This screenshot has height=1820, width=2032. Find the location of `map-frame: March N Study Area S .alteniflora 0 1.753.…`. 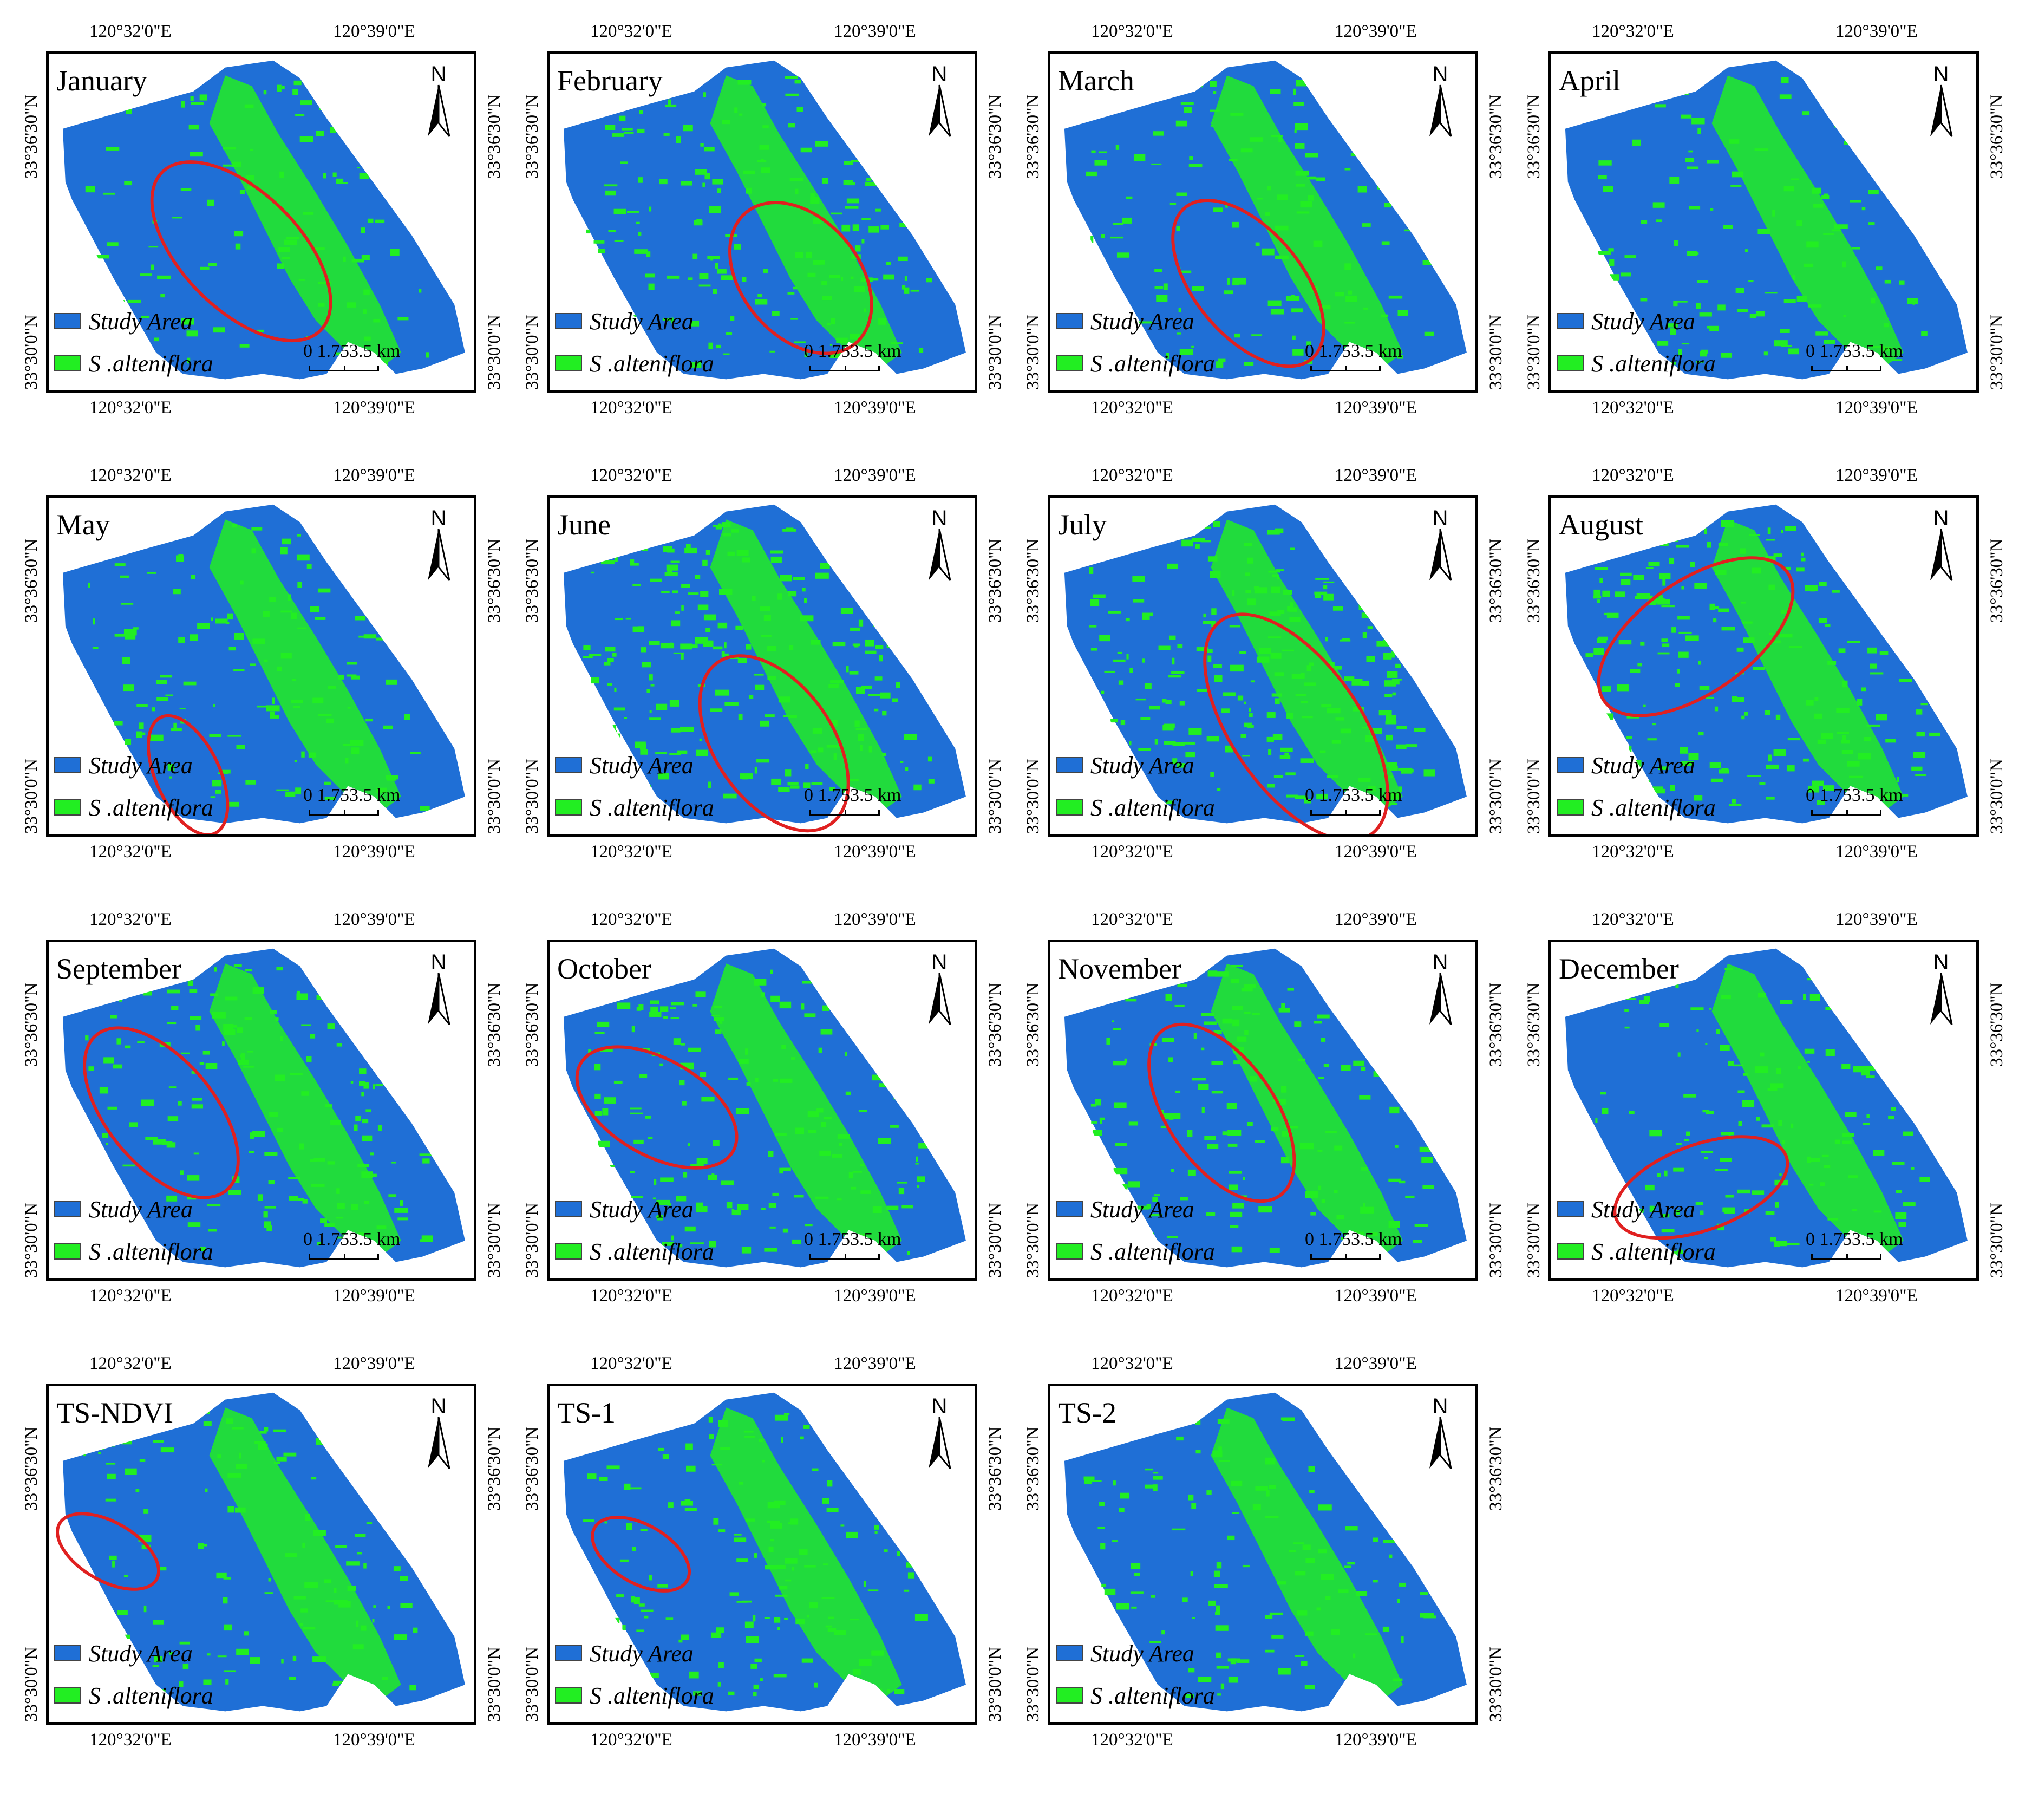

map-frame: March N Study Area S .alteniflora 0 1.753.… is located at coordinates (1263, 222).